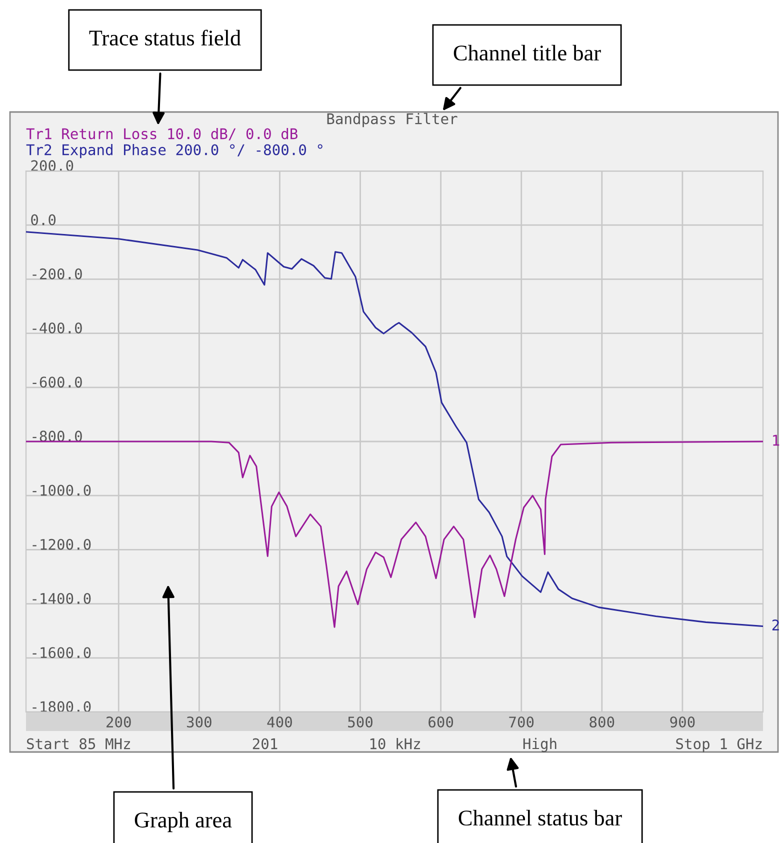 This screenshot has height=843, width=781. Describe the element at coordinates (602, 722) in the screenshot. I see `x-tick-label: 800` at that location.